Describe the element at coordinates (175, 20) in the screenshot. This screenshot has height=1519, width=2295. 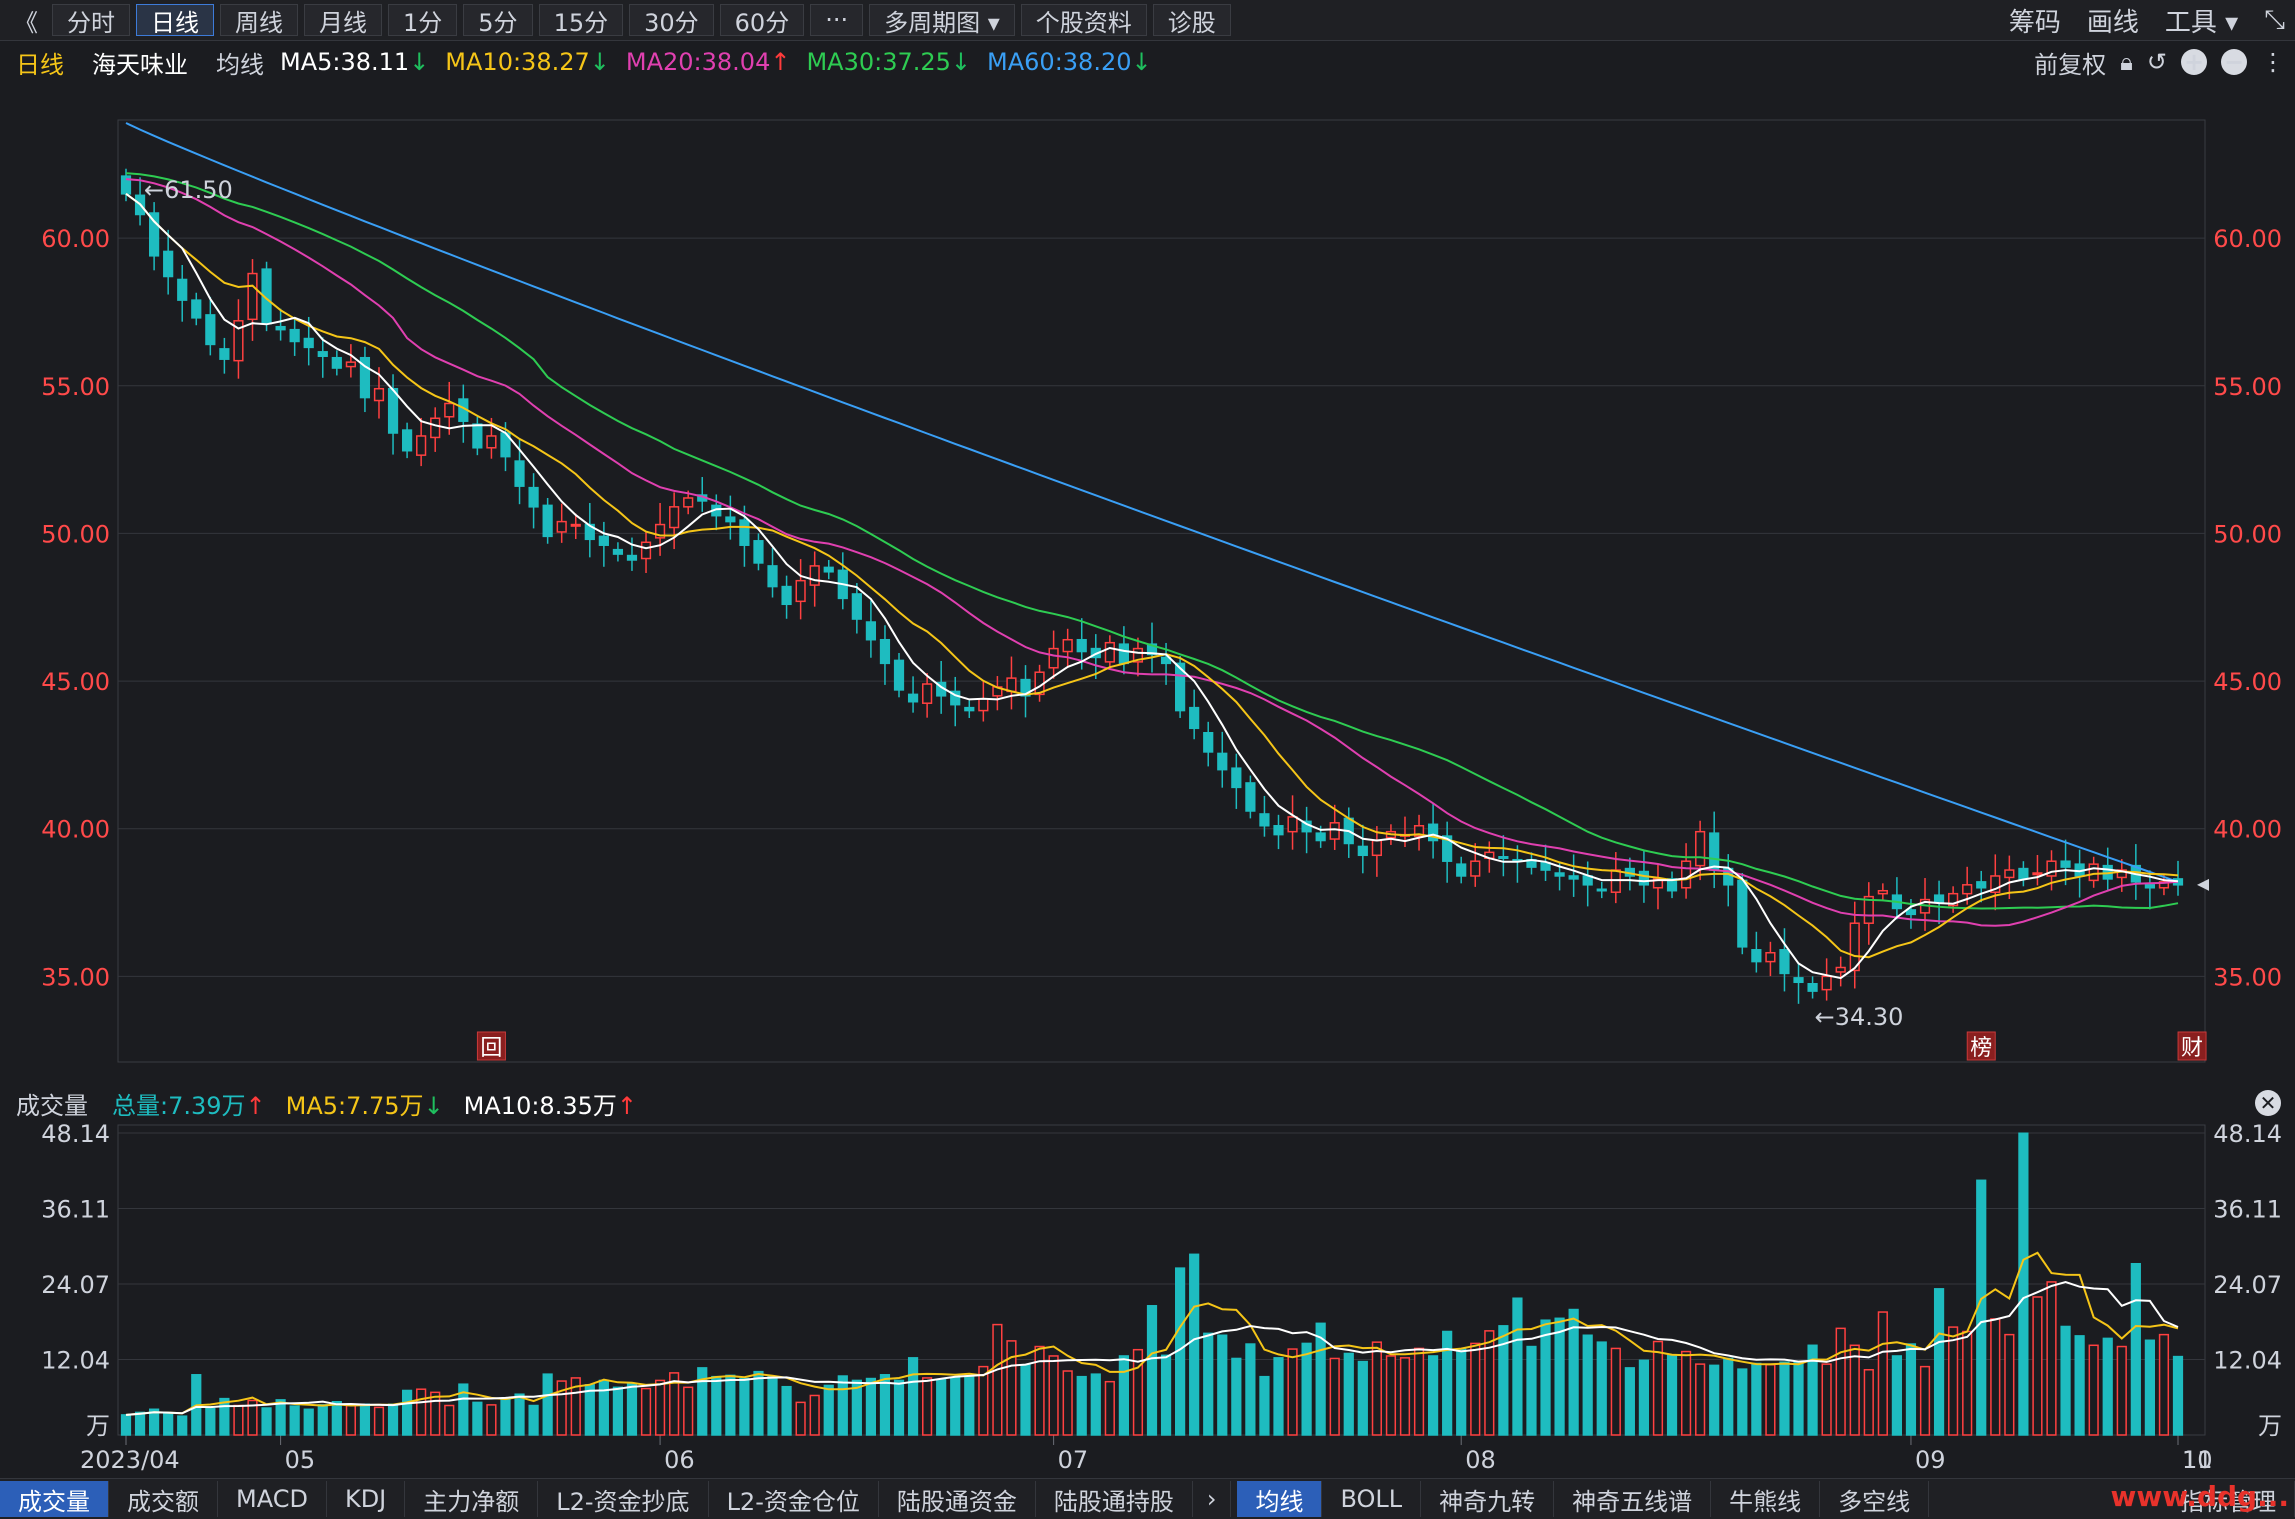
I see `period-tab-1: 日线` at that location.